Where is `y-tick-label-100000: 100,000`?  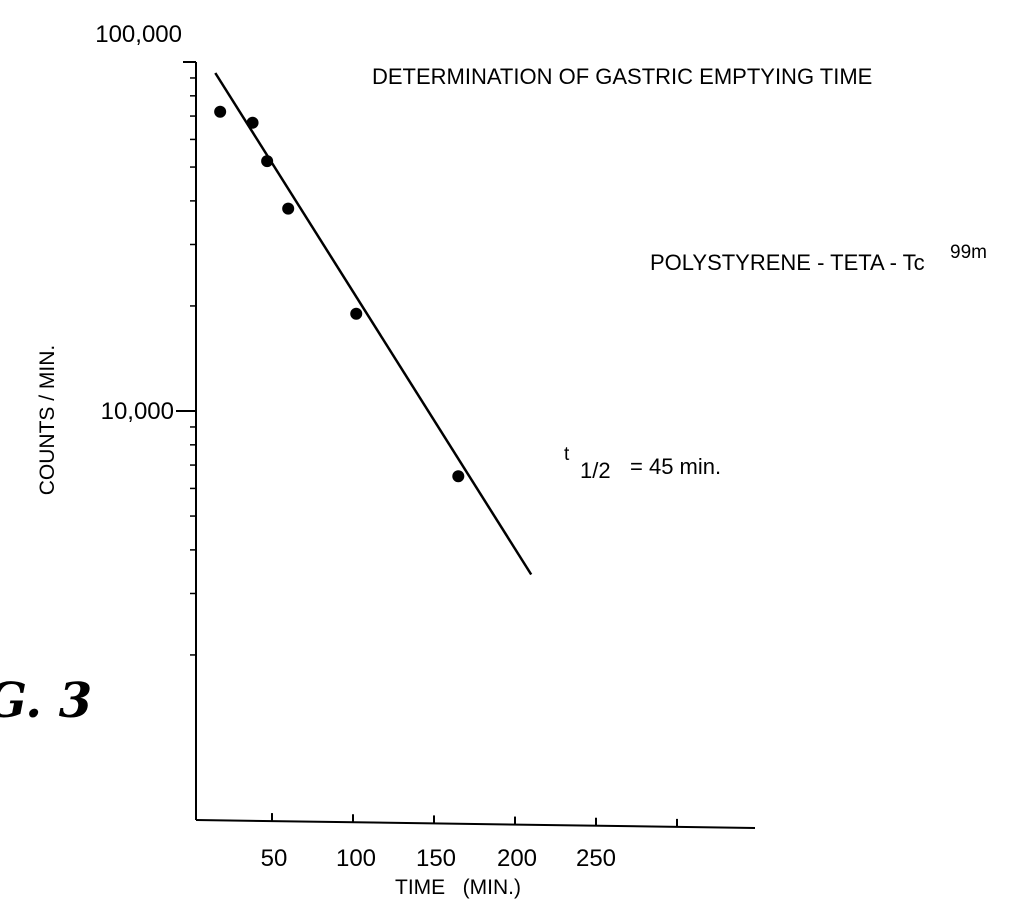
y-tick-label-100000: 100,000 is located at coordinates (138, 34).